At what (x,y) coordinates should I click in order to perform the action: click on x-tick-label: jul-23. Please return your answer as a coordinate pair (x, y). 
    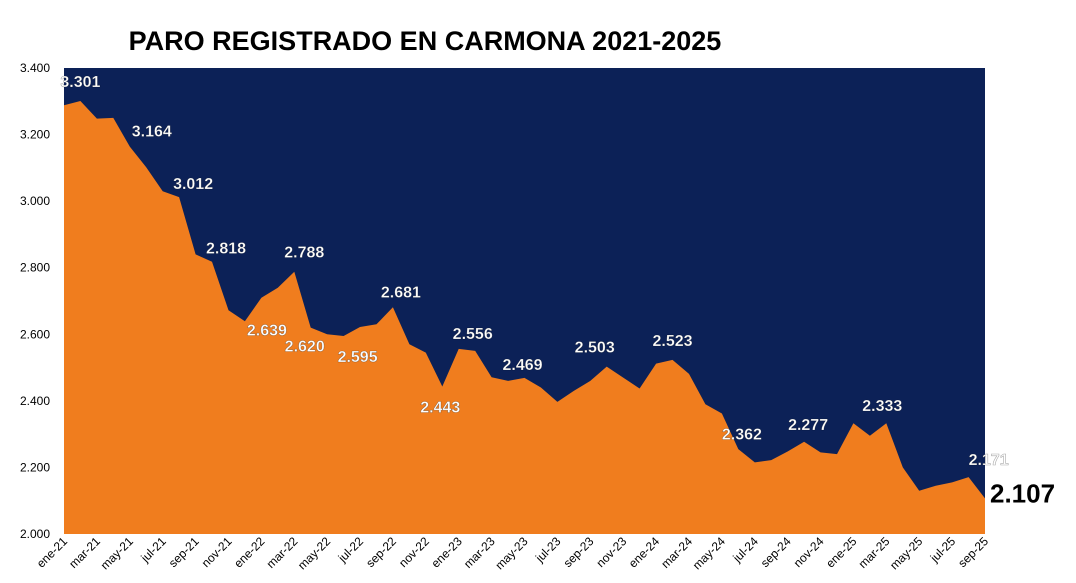
    Looking at the image, I should click on (548, 550).